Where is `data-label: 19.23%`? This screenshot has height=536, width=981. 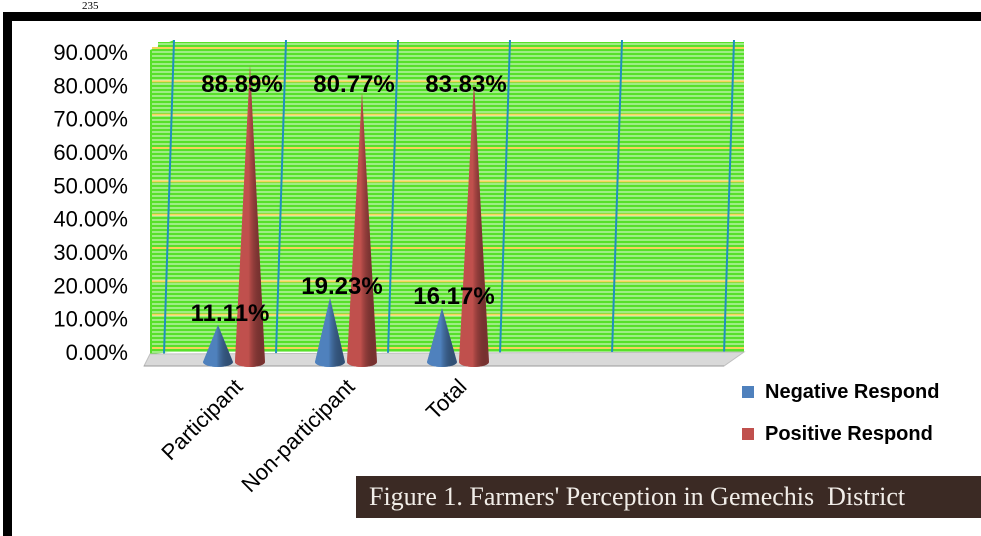 data-label: 19.23% is located at coordinates (341, 286).